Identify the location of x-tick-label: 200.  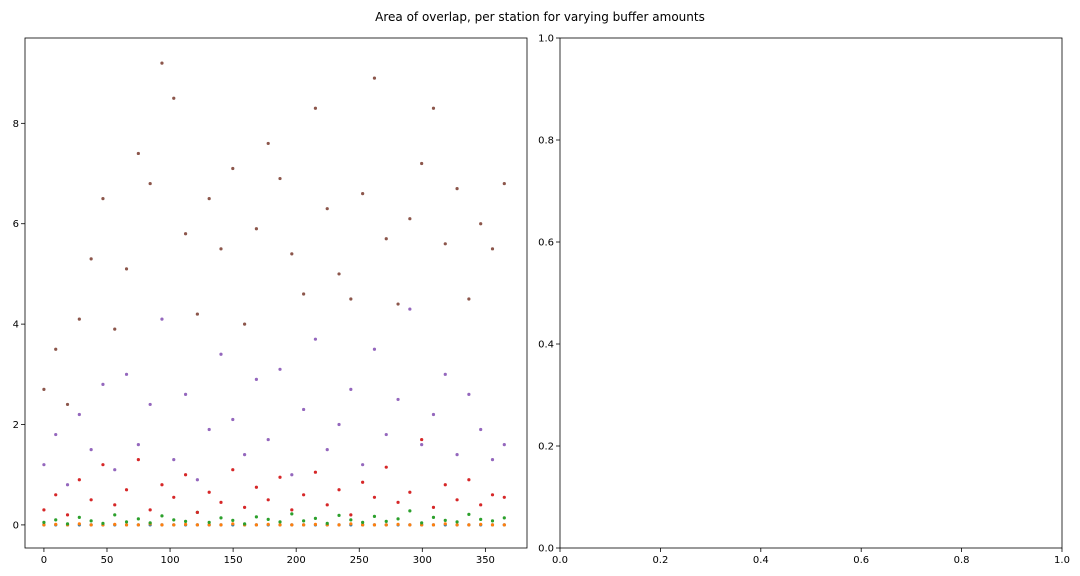
(296, 560).